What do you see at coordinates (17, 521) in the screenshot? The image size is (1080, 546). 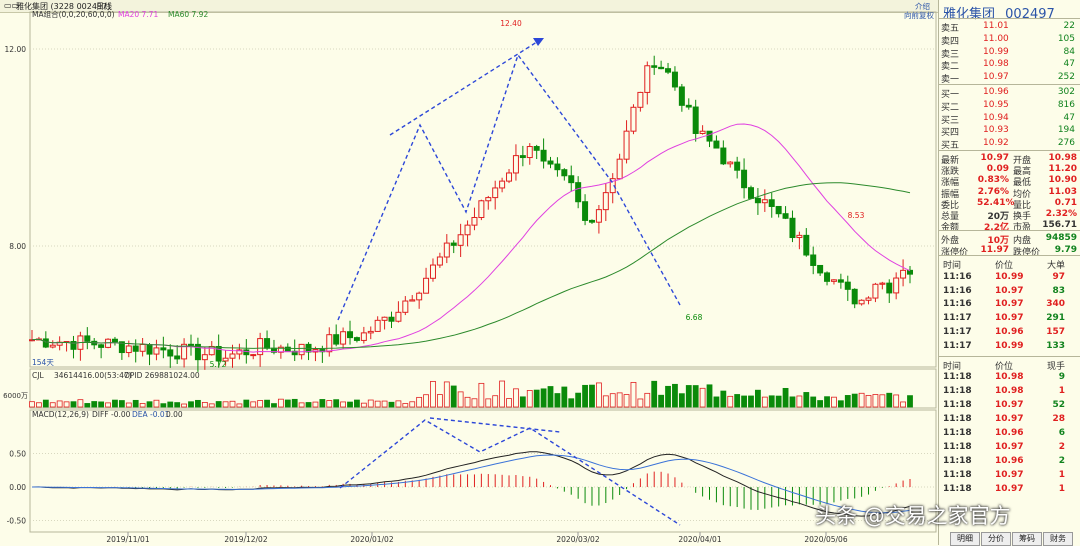 I see `macd-axis-tick: -0.50` at bounding box center [17, 521].